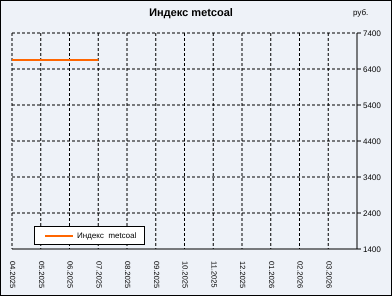  Describe the element at coordinates (372, 249) in the screenshot. I see `y-tick-label: 1400` at that location.